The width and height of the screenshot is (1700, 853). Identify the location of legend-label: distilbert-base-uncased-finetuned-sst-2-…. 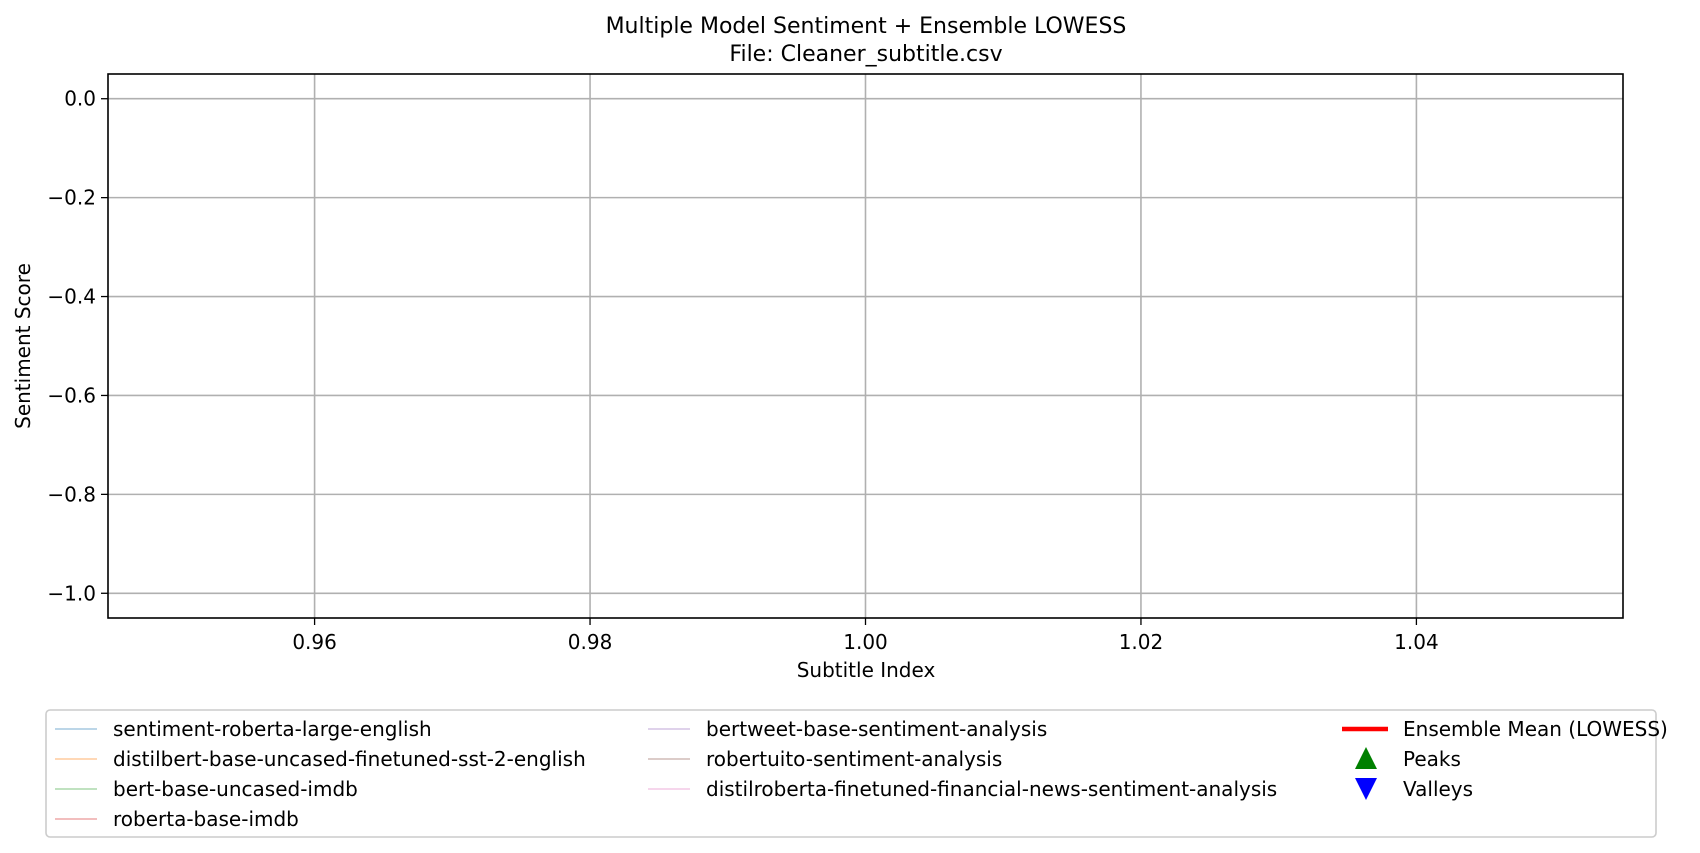
(349, 759).